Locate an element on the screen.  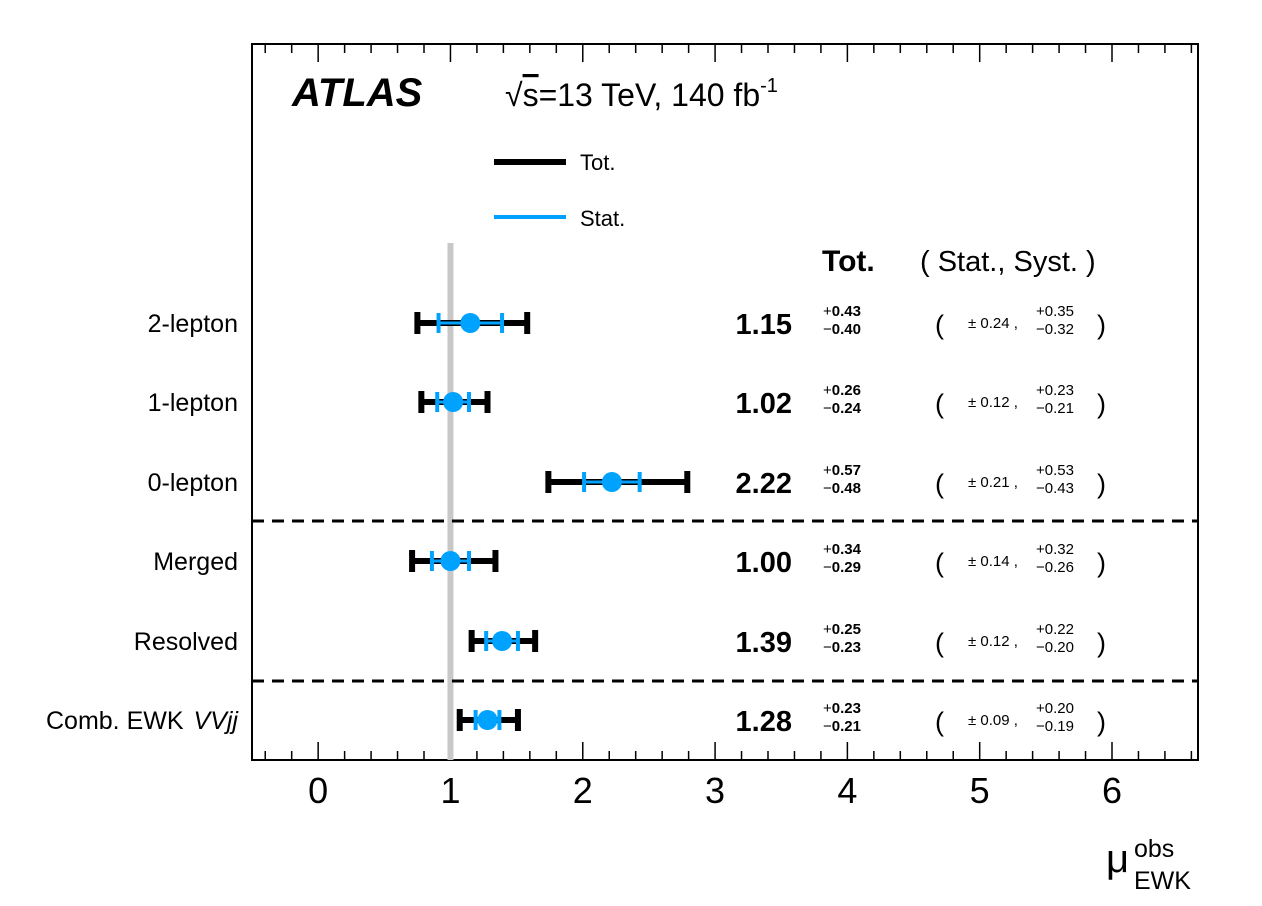
svg-text: √s=13 TeV, 140 fb-1 is located at coordinates (641, 94).